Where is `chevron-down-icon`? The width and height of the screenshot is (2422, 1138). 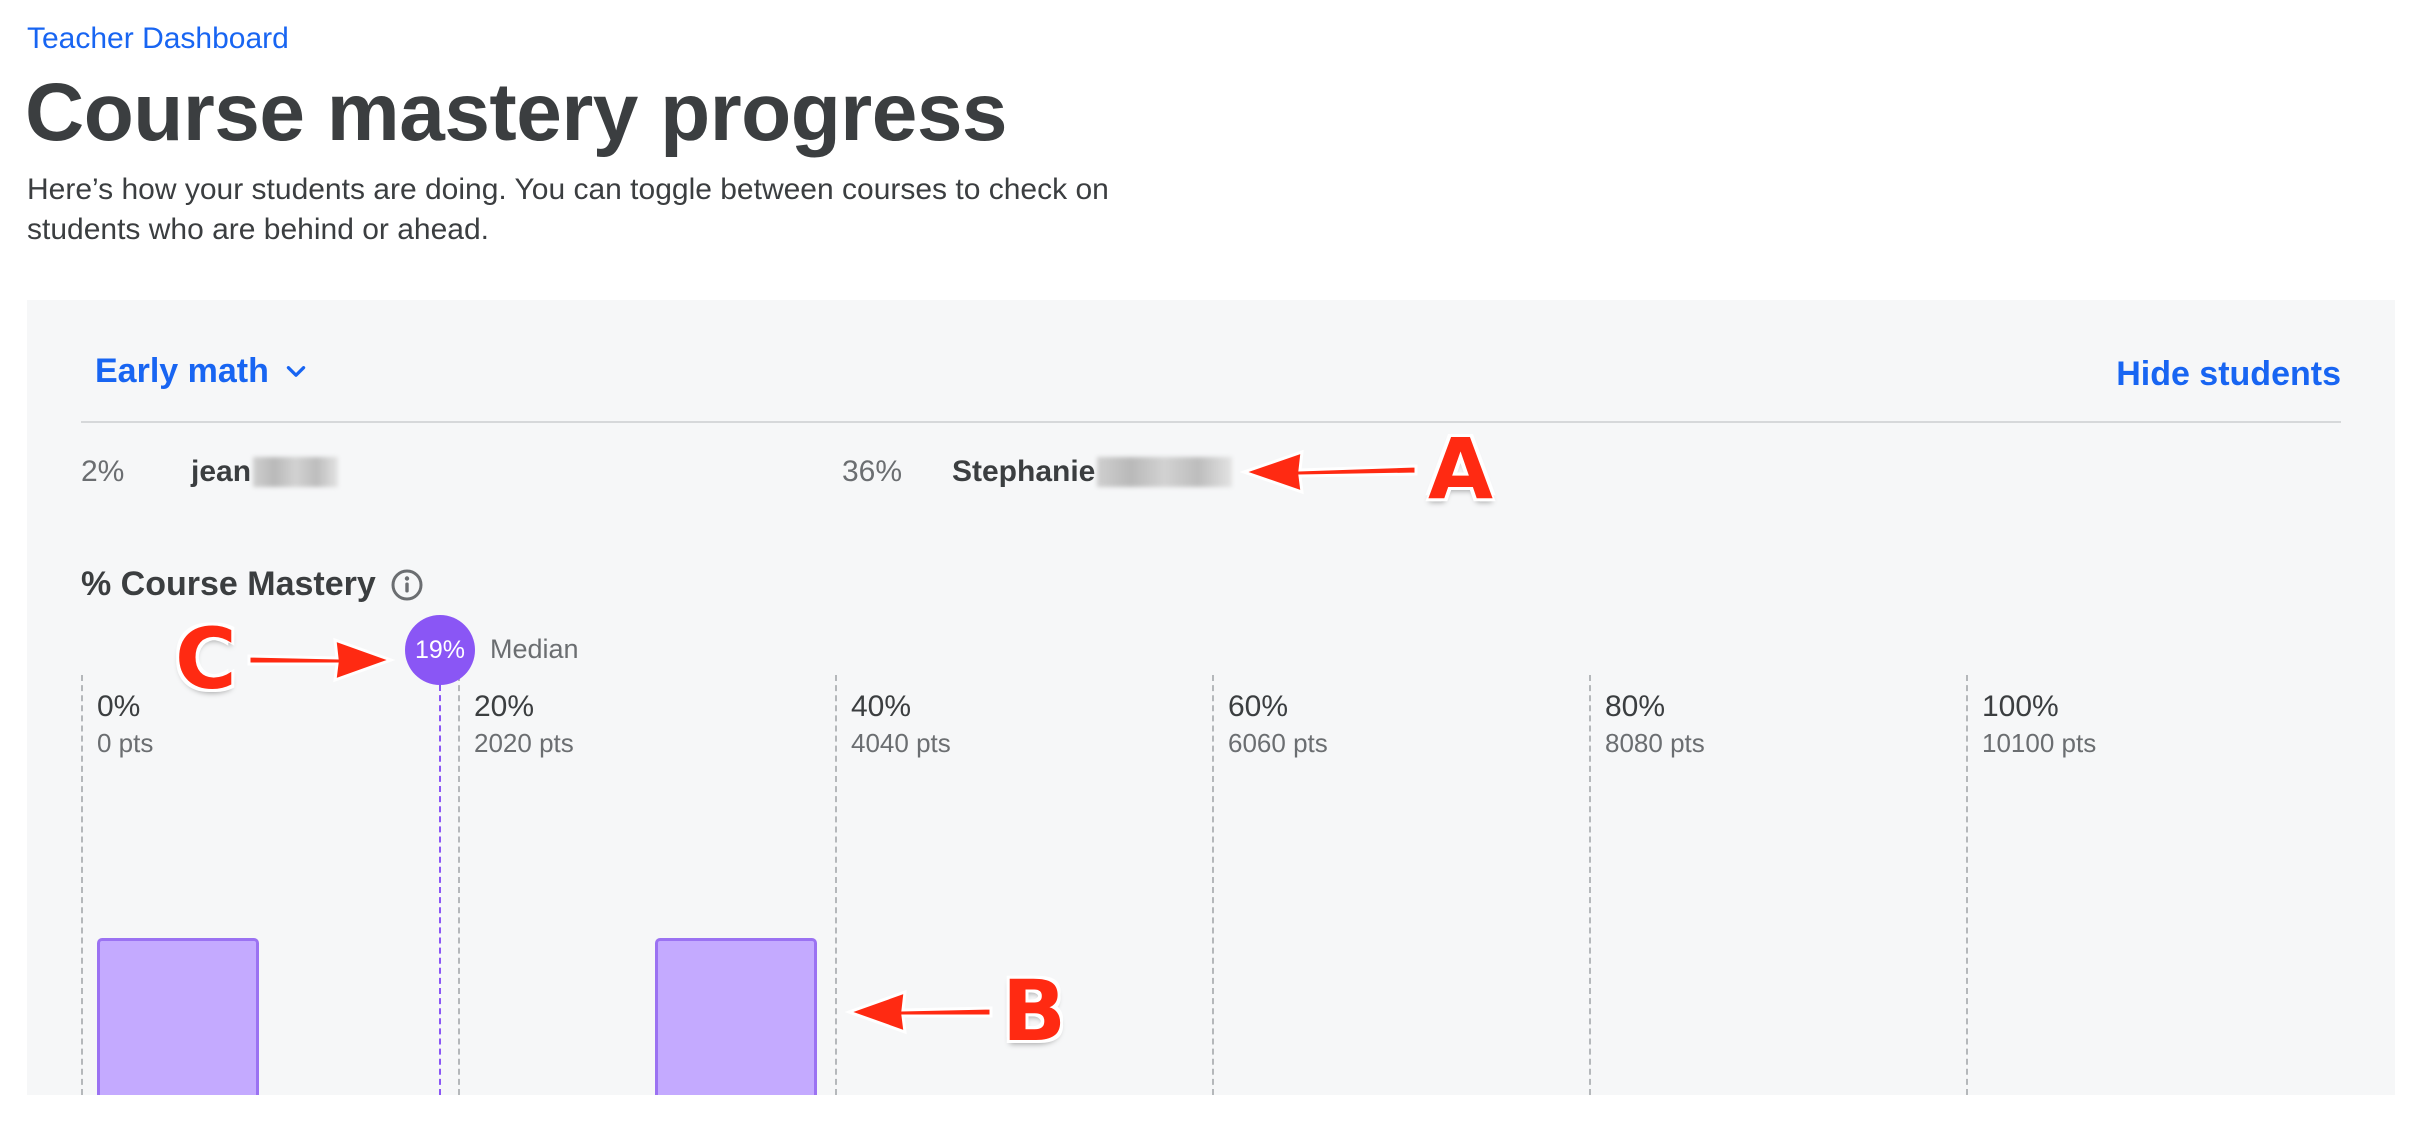
chevron-down-icon is located at coordinates (296, 371).